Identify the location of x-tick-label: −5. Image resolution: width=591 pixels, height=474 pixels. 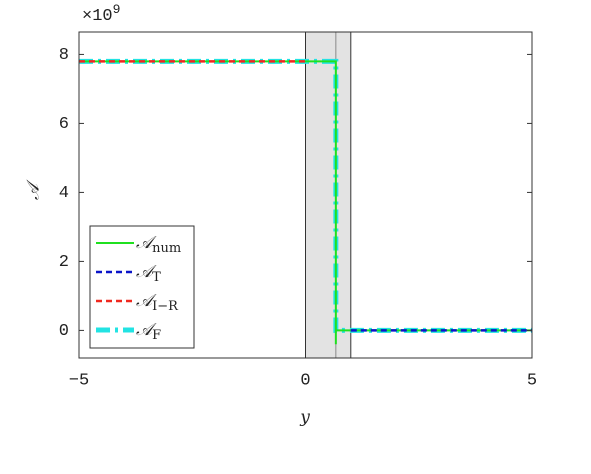
(79, 380).